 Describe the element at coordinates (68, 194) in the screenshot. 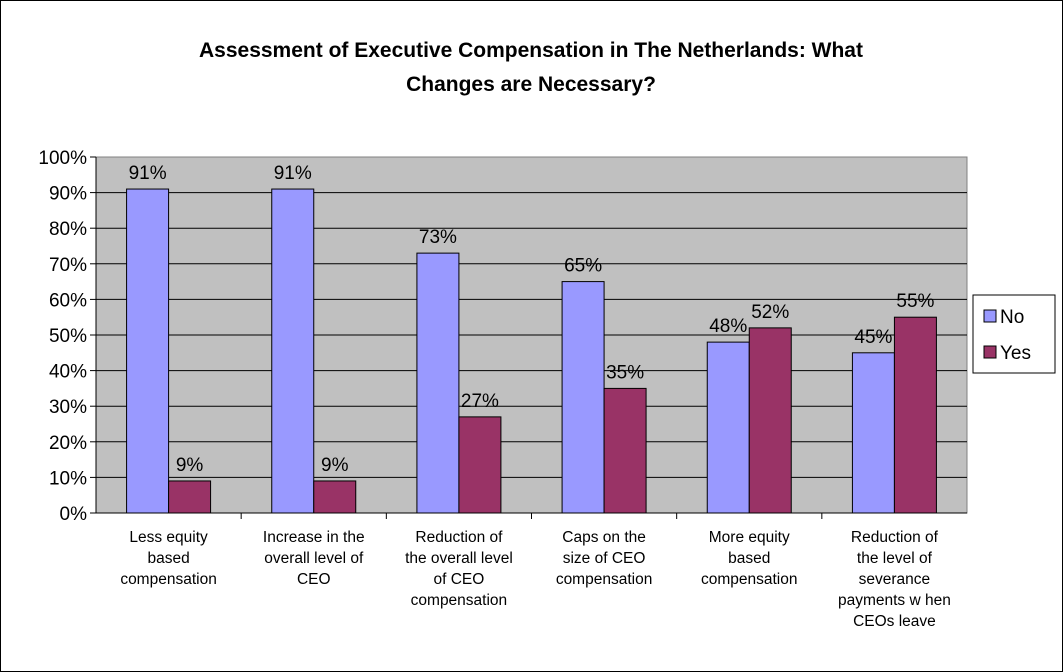

I see `y-tick-label: 90%` at that location.